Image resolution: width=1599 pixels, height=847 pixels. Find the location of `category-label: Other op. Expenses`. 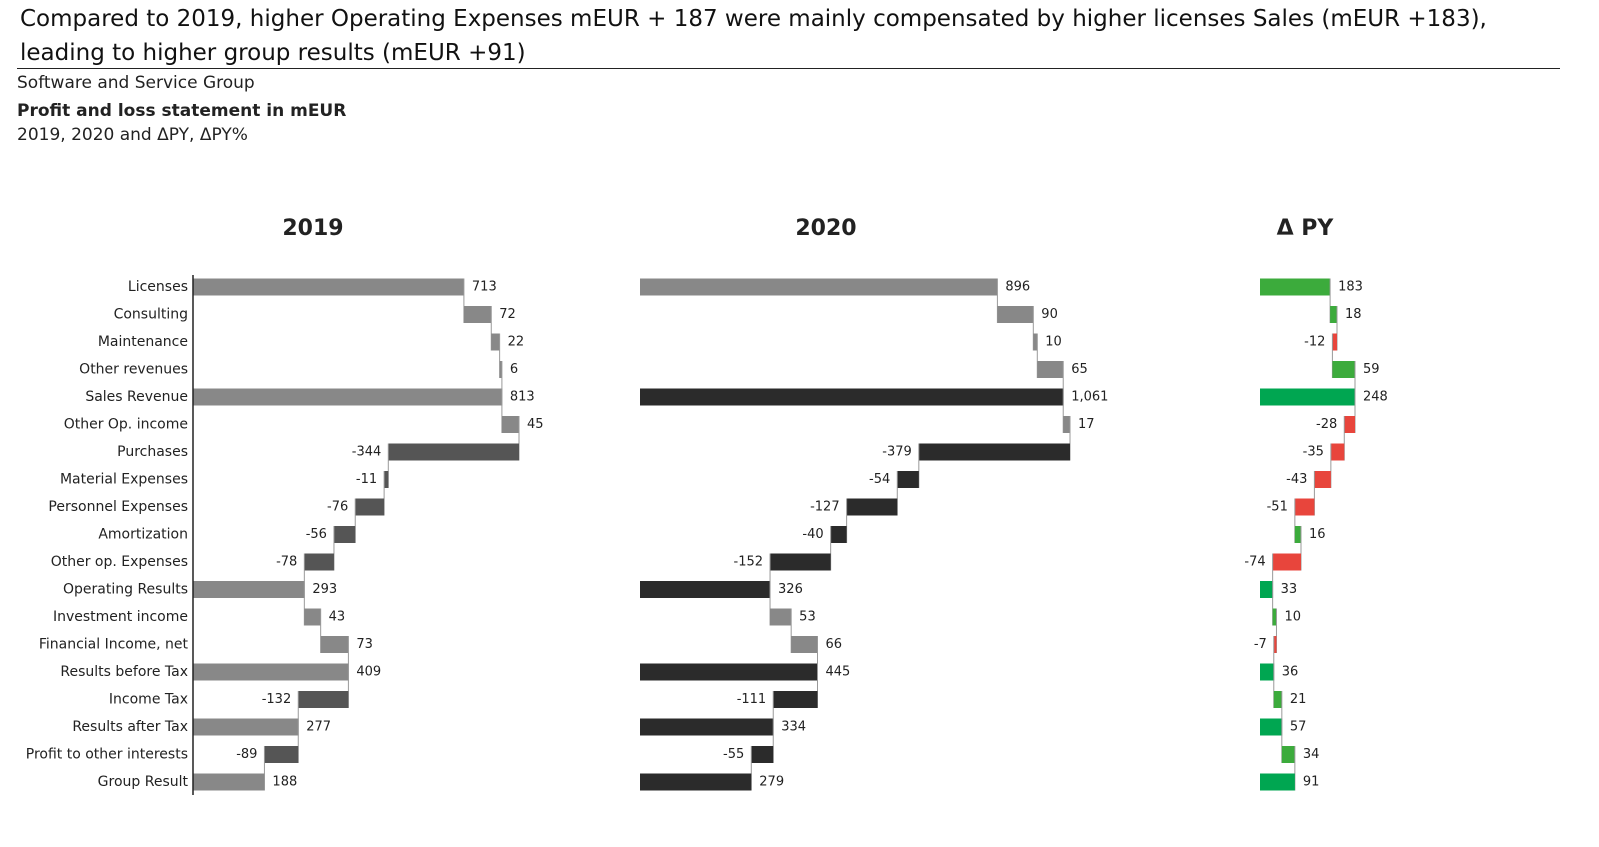

category-label: Other op. Expenses is located at coordinates (119, 562).